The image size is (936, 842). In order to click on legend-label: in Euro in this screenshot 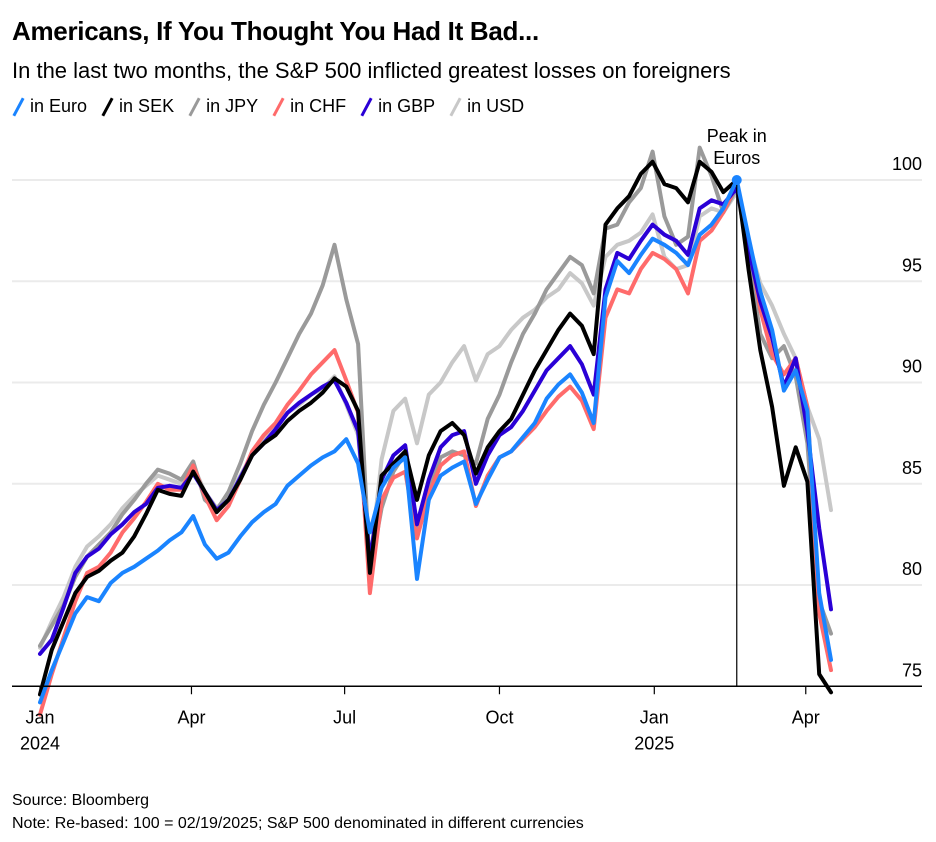, I will do `click(59, 106)`.